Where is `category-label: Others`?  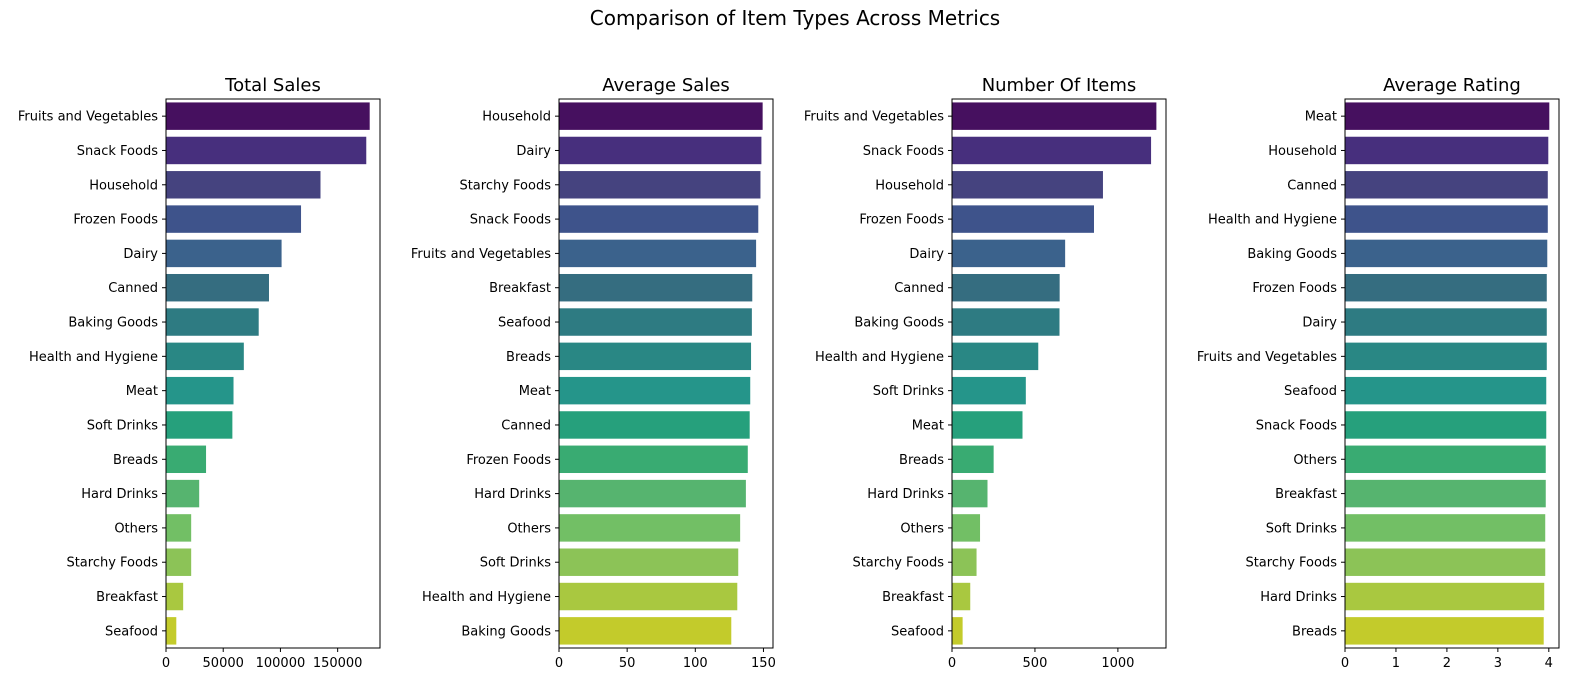
category-label: Others is located at coordinates (1315, 460).